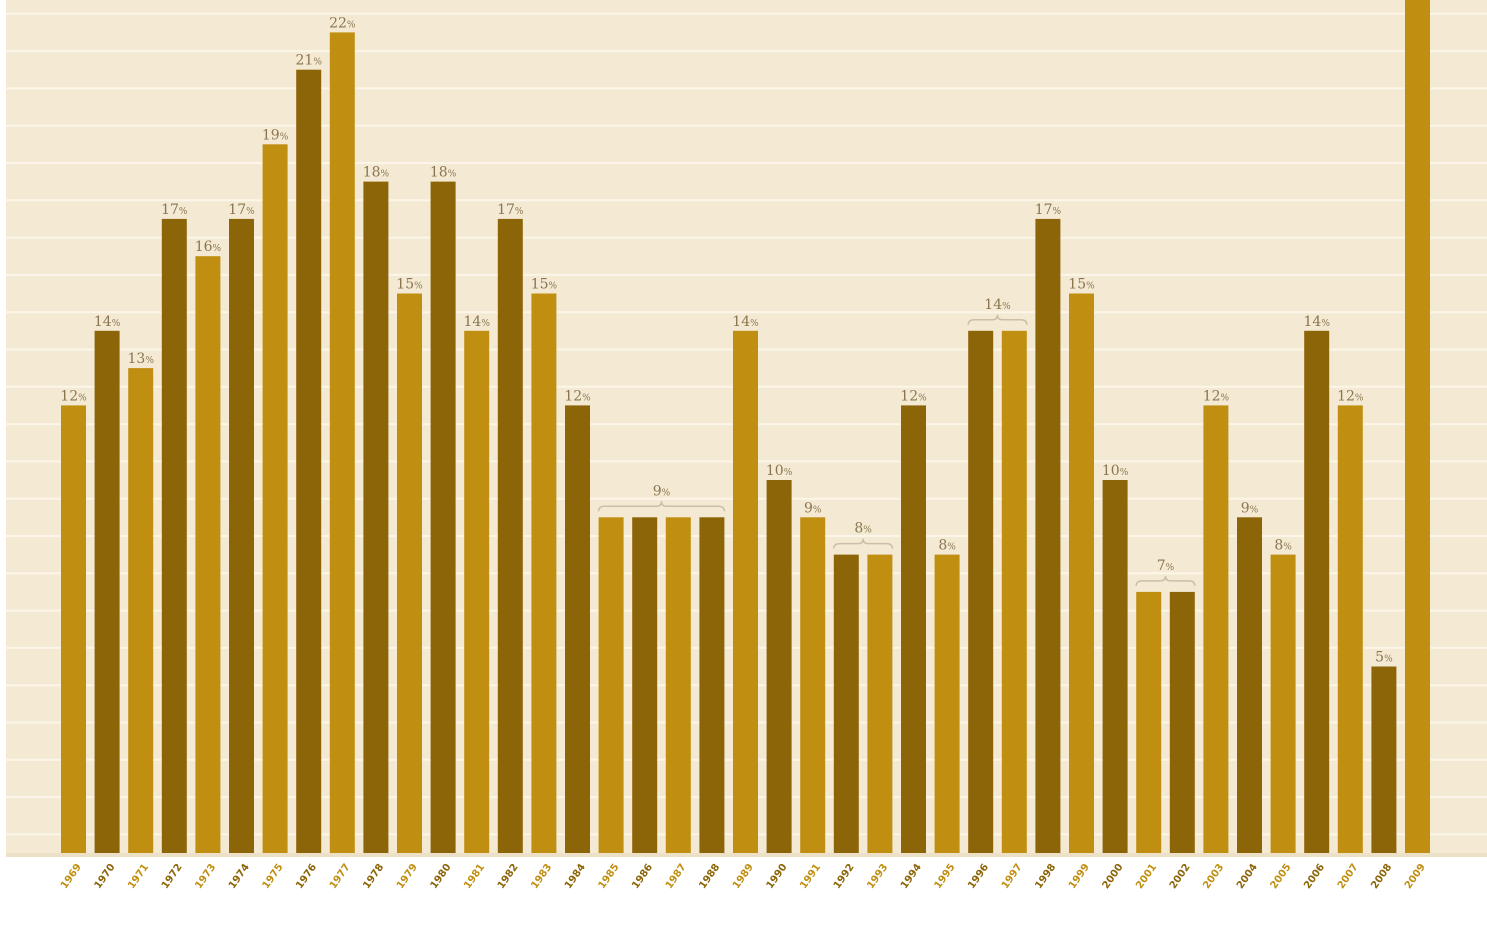 This screenshot has height=926, width=1487. I want to click on bar-1986, so click(645, 685).